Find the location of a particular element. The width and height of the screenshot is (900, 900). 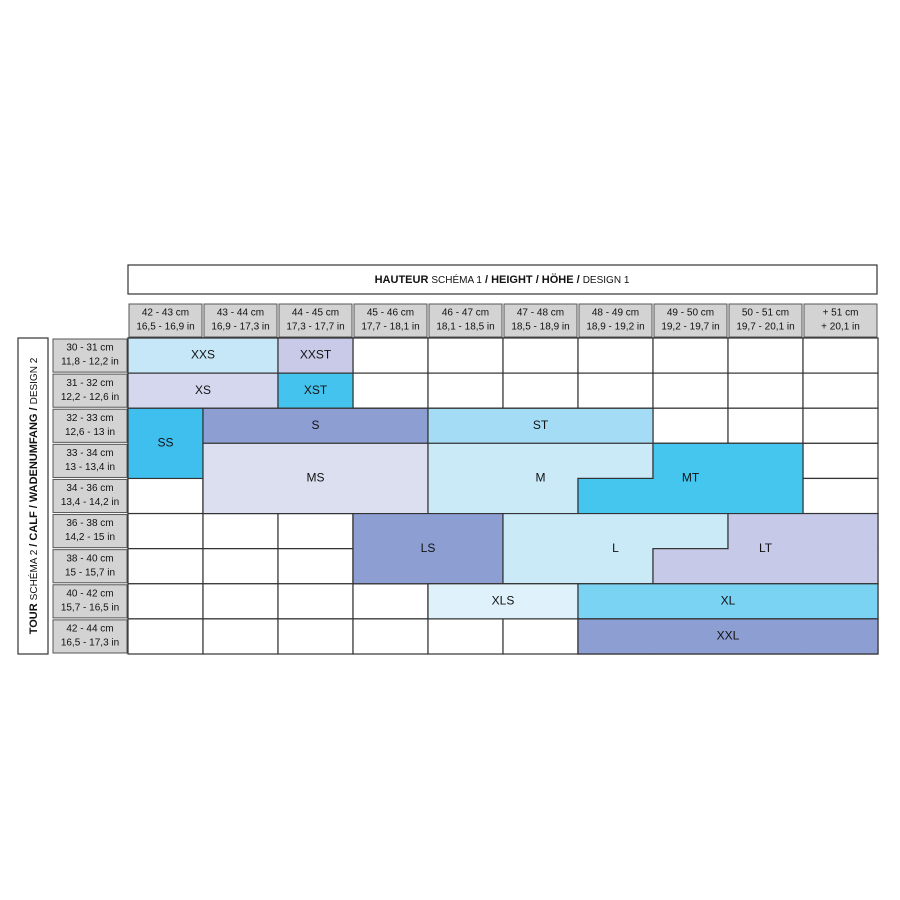

size-label: XXST is located at coordinates (316, 355).